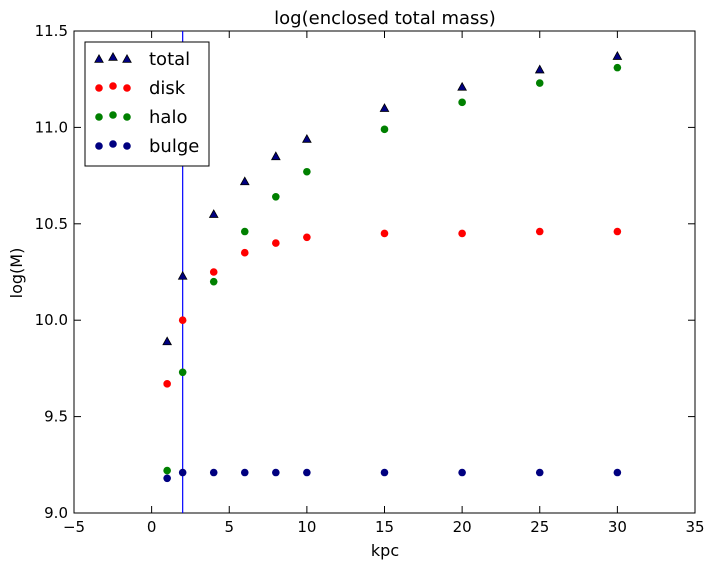 Image resolution: width=713 pixels, height=570 pixels. What do you see at coordinates (229, 527) in the screenshot?
I see `x-tick-label: 5` at bounding box center [229, 527].